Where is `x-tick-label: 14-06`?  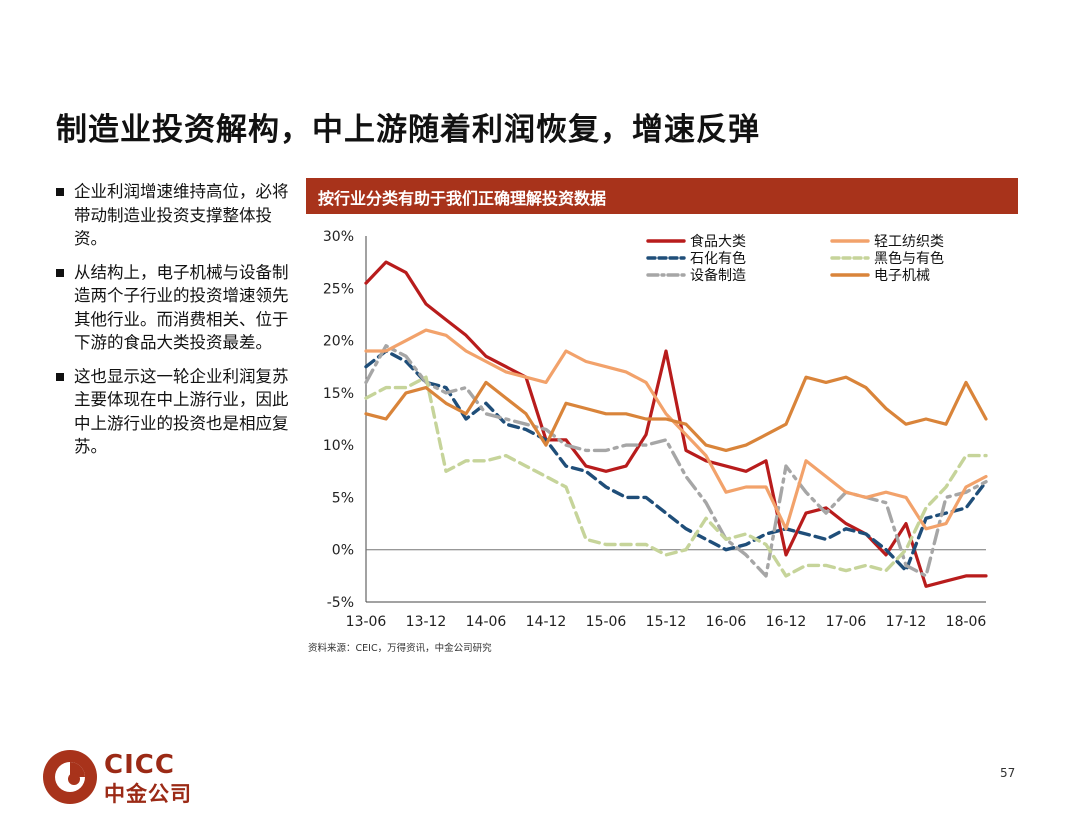
x-tick-label: 14-06 is located at coordinates (486, 622).